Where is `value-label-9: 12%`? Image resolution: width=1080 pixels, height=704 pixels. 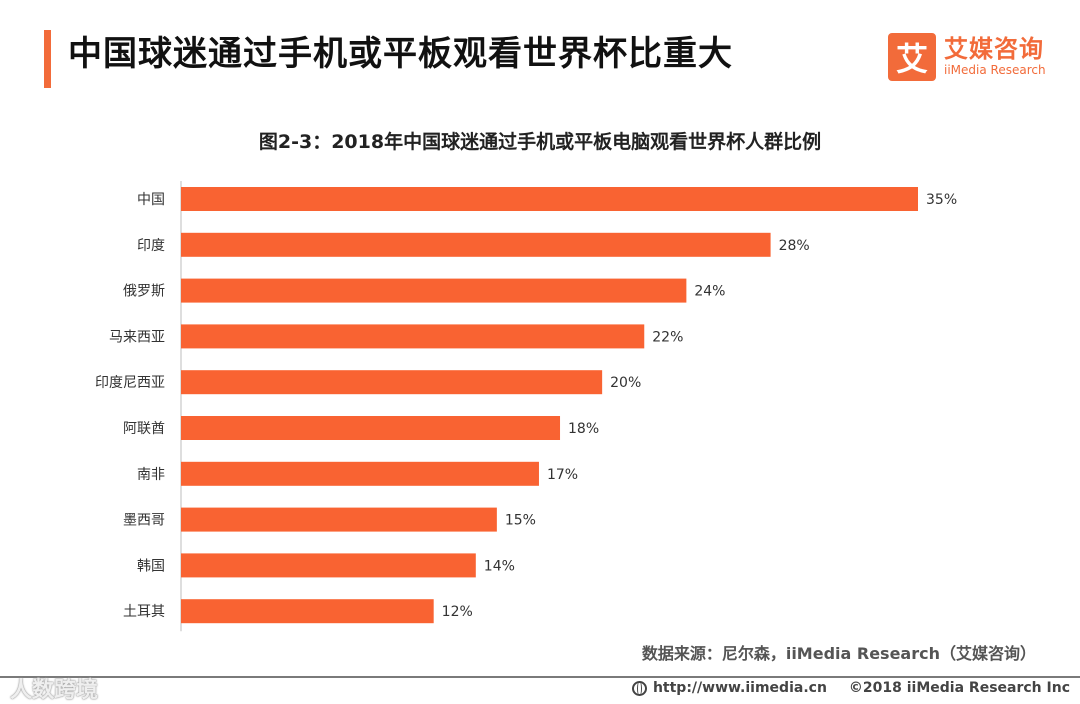
value-label-9: 12% is located at coordinates (457, 612).